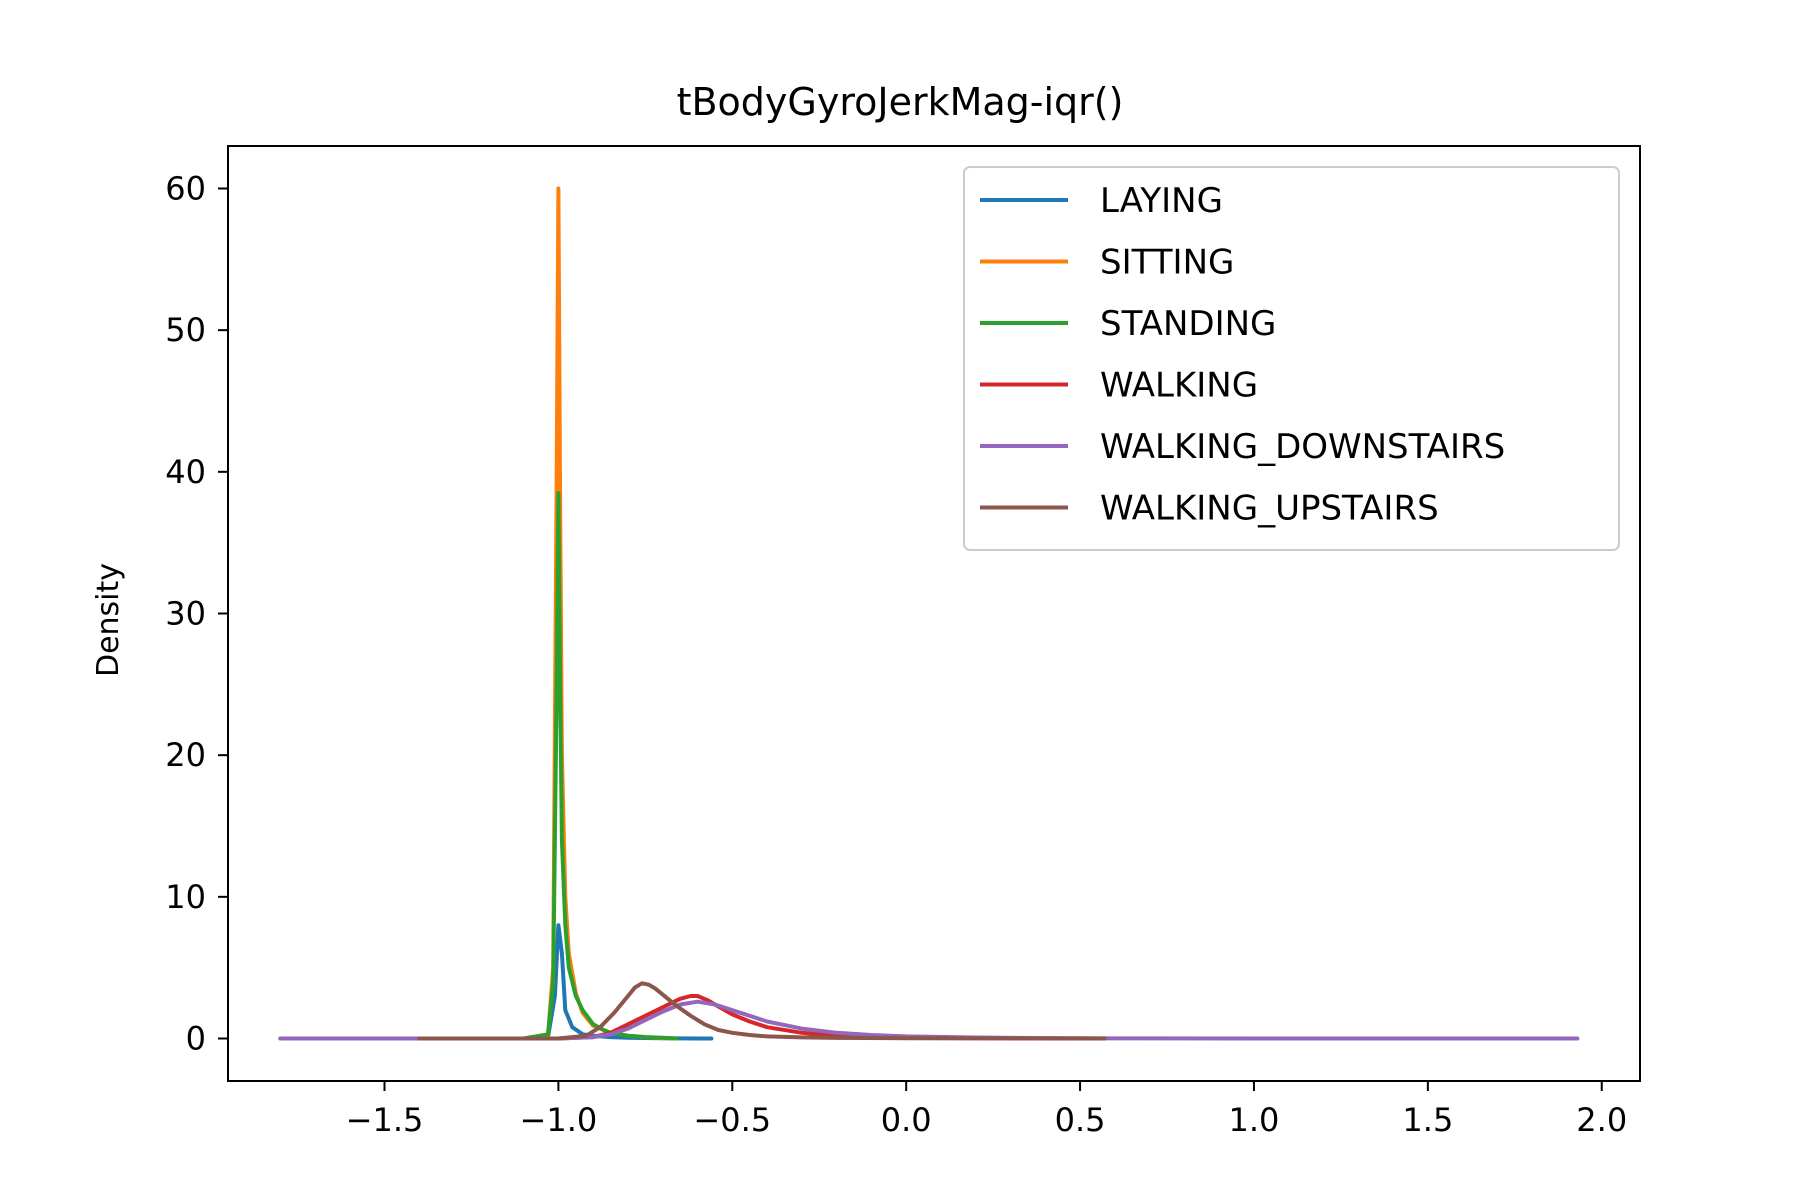  I want to click on x-tick-label: 2.0, so click(1601, 1120).